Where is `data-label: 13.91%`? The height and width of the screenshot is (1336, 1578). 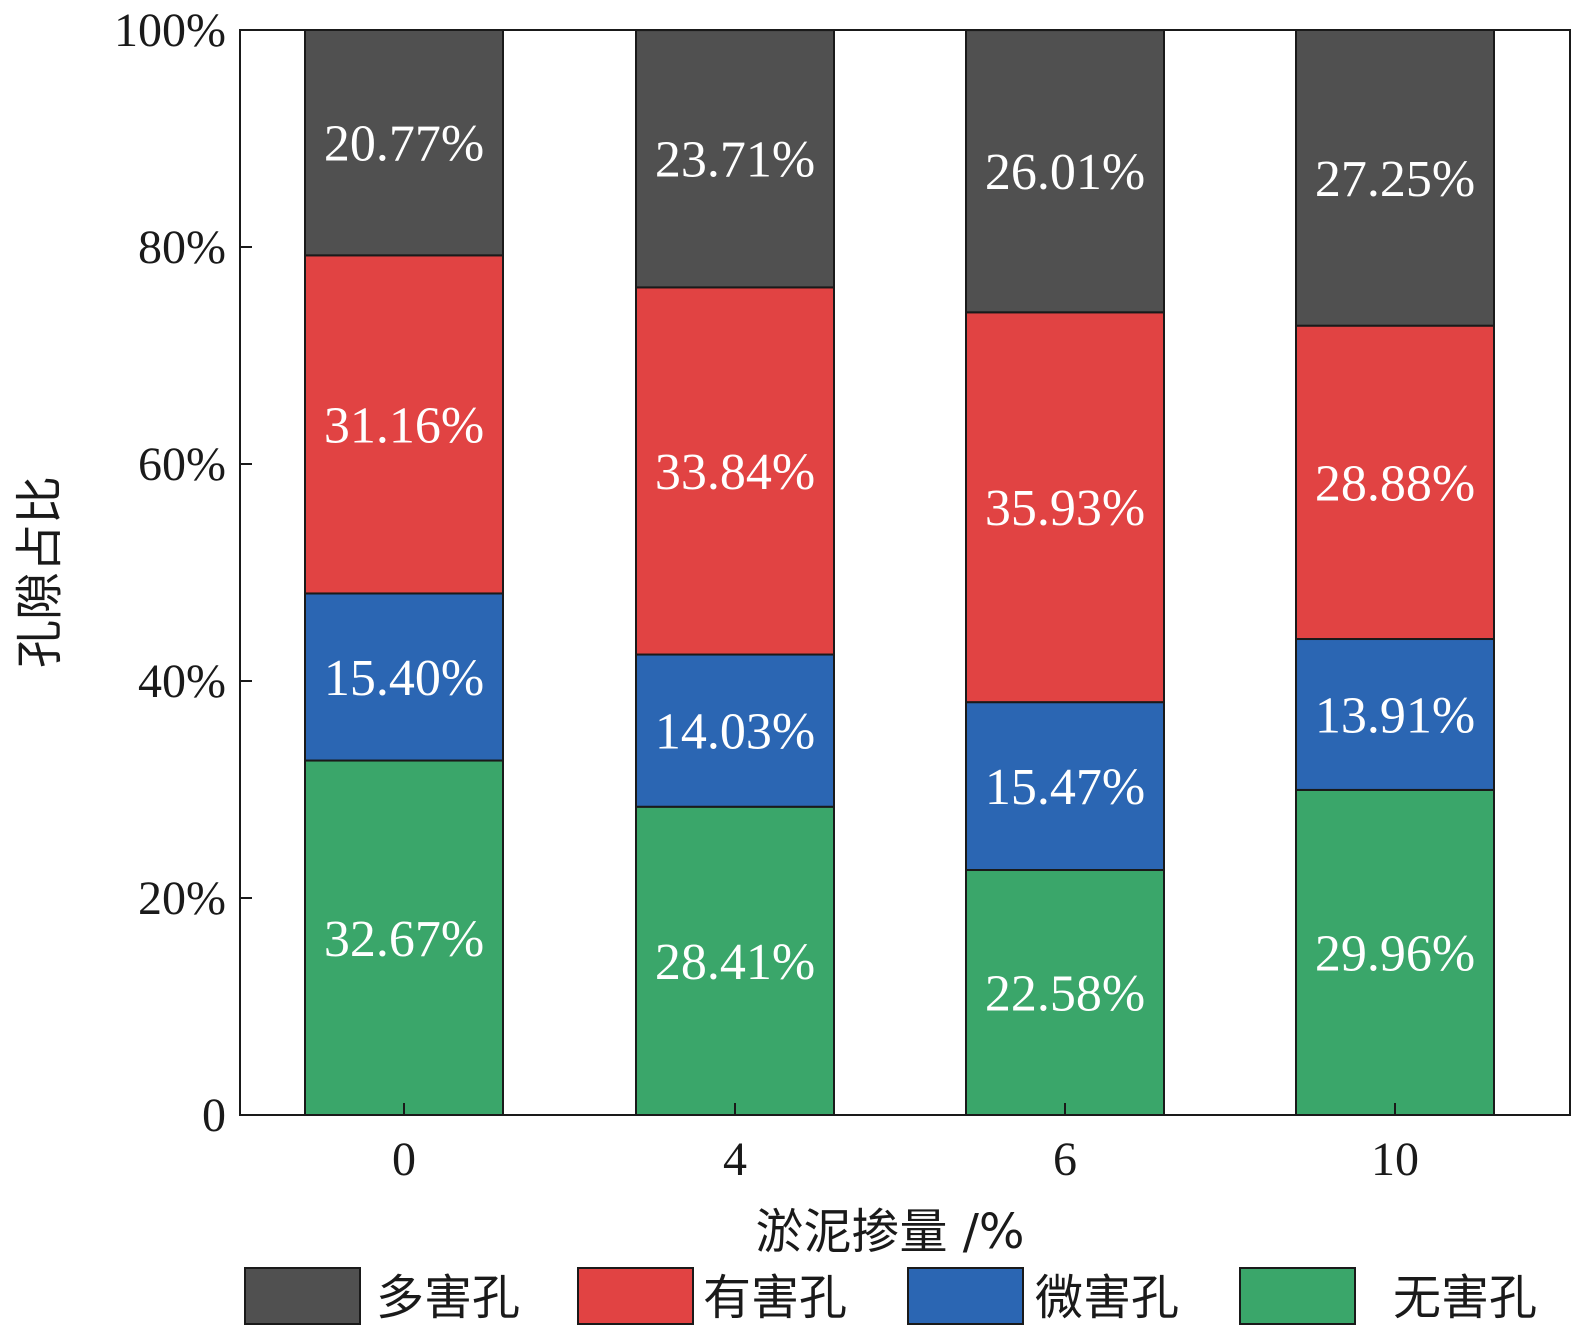
data-label: 13.91% is located at coordinates (1395, 715).